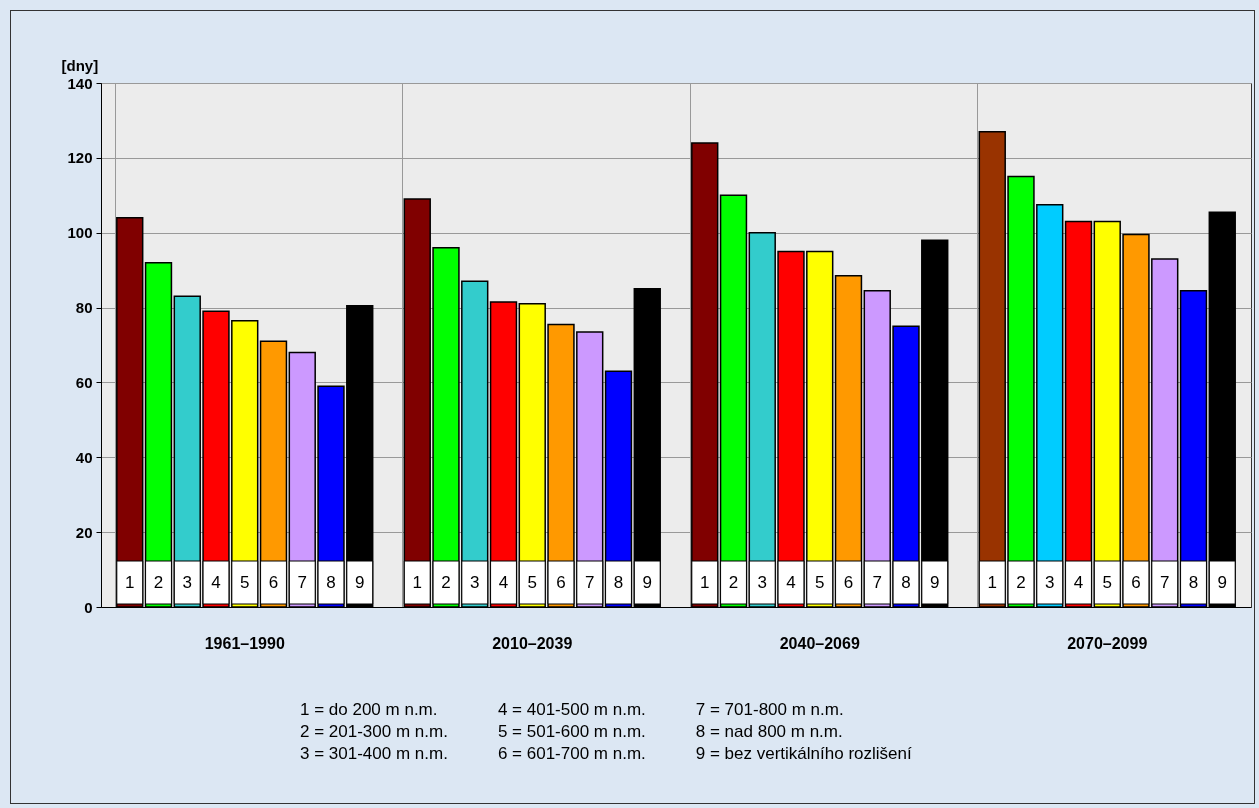 The height and width of the screenshot is (808, 1259). I want to click on x-tick-label: 2040–2069, so click(819, 643).